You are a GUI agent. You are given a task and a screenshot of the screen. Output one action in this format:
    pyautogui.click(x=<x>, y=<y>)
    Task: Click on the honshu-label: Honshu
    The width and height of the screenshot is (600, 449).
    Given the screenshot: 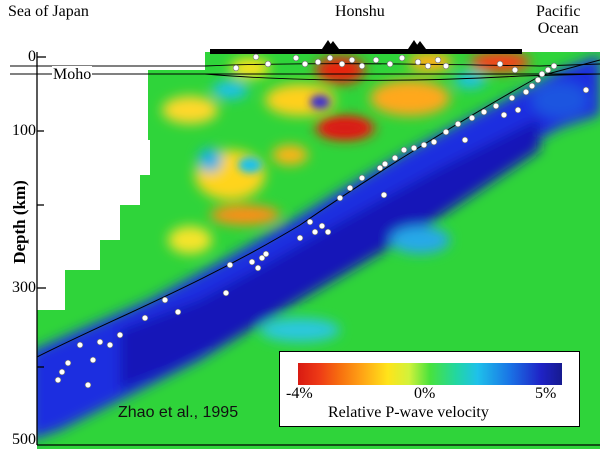 What is the action you would take?
    pyautogui.click(x=360, y=11)
    